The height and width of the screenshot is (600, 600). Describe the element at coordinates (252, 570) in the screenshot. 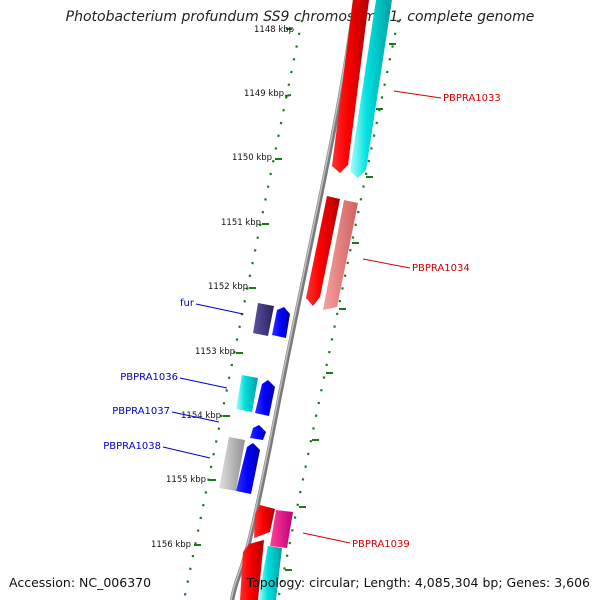

I see `gene-red-bottom` at that location.